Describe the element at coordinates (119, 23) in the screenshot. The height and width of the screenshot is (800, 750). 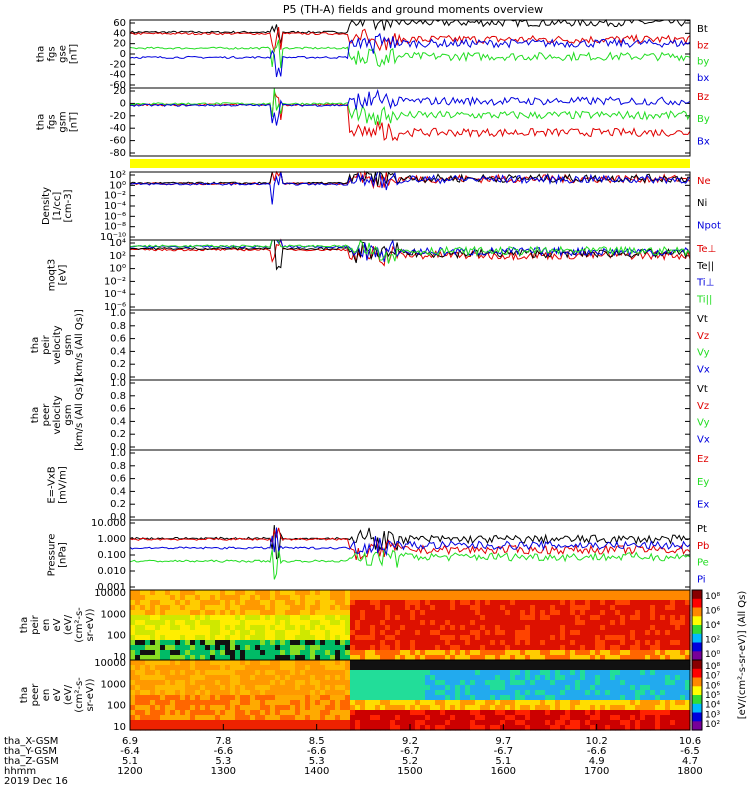
I see `tick-label: 60` at that location.